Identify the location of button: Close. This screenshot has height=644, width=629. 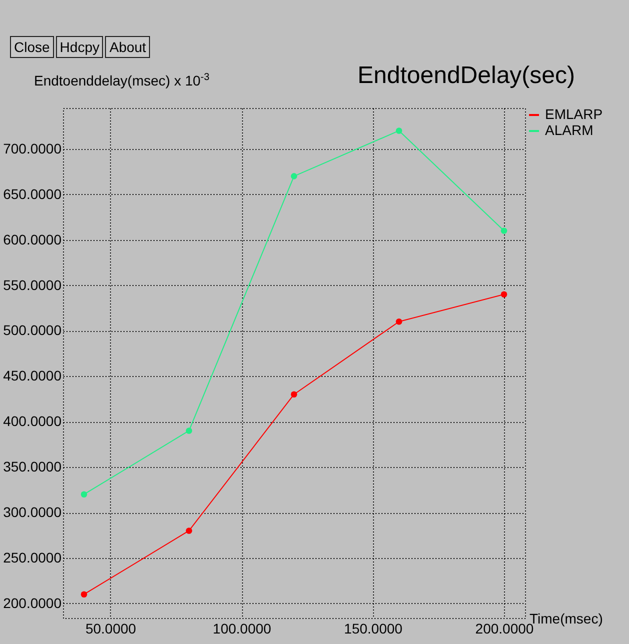
(32, 47).